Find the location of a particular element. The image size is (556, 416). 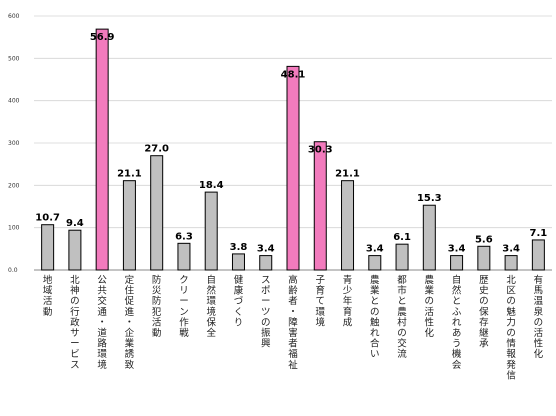

data-label: 5.6 is located at coordinates (484, 239).